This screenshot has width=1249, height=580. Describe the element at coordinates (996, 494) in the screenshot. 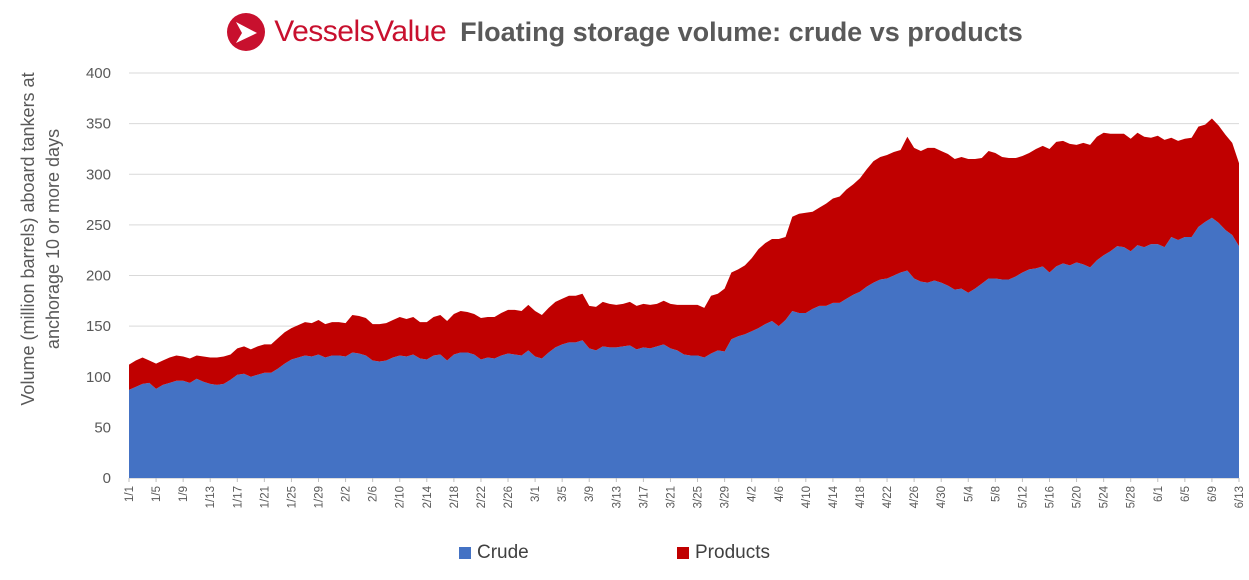

I see `x-tick-label: 5/8` at that location.